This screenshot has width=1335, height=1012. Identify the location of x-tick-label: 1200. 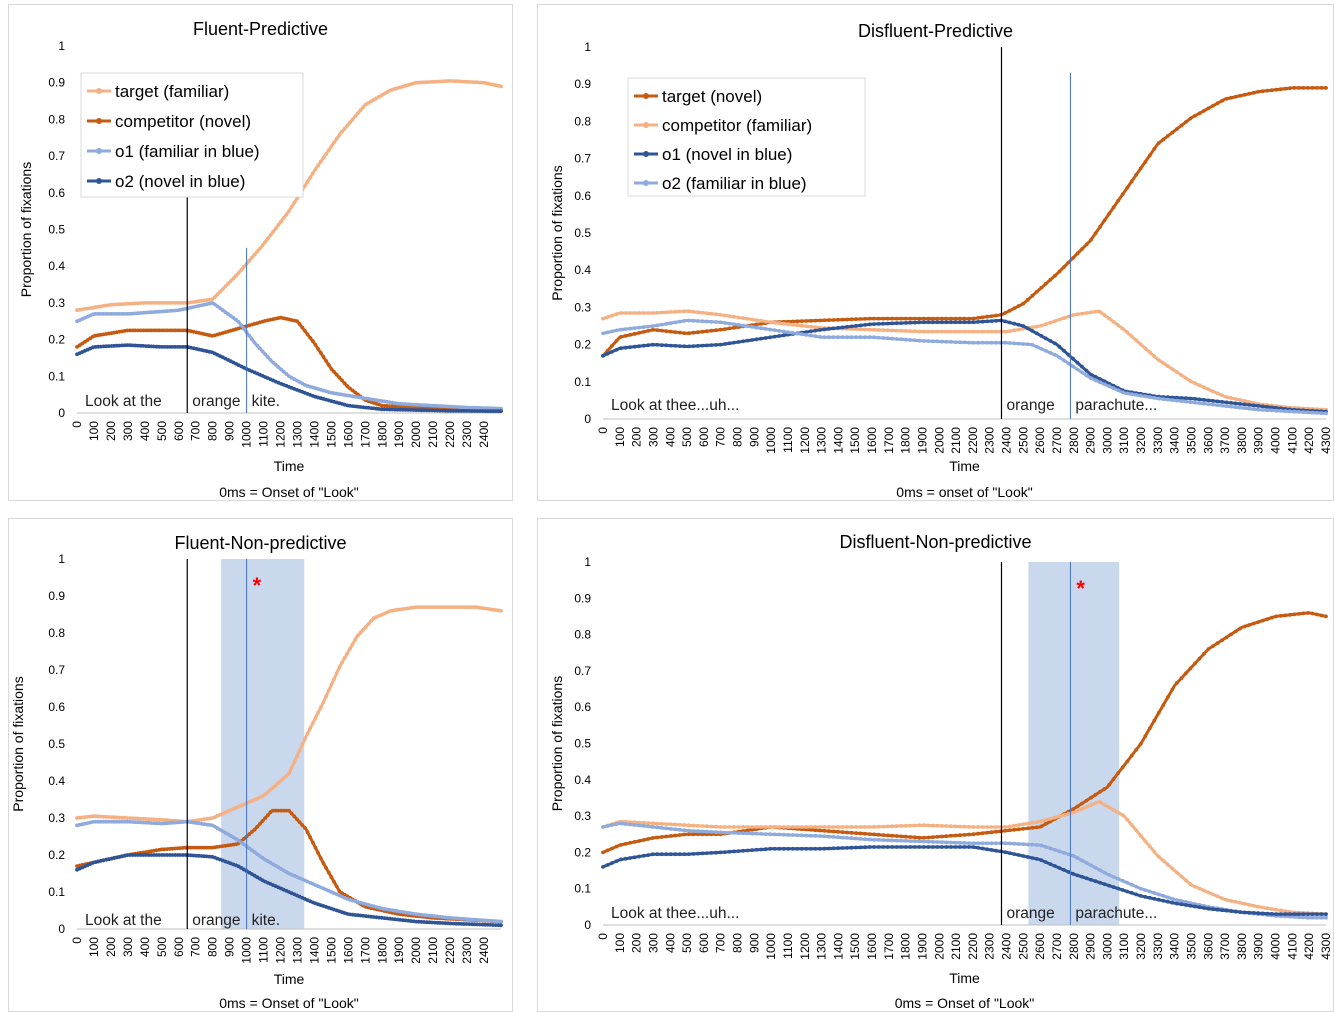
(805, 440).